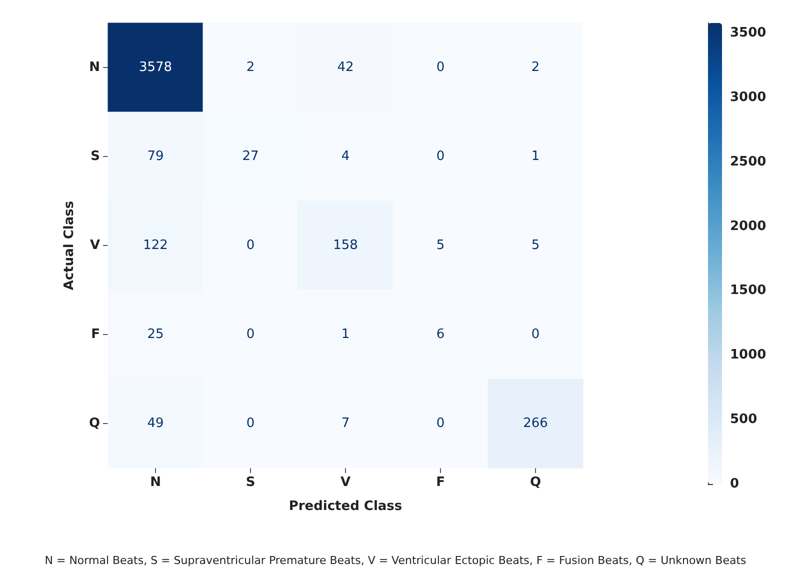  Describe the element at coordinates (95, 334) in the screenshot. I see `y-tick-label: F` at that location.